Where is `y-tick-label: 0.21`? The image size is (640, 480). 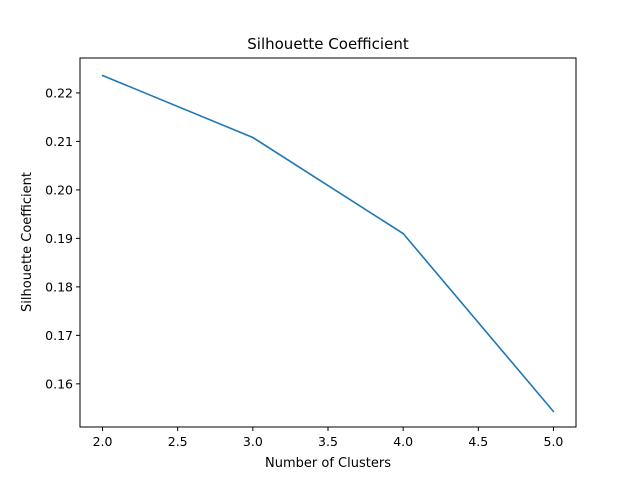
y-tick-label: 0.21 is located at coordinates (59, 141).